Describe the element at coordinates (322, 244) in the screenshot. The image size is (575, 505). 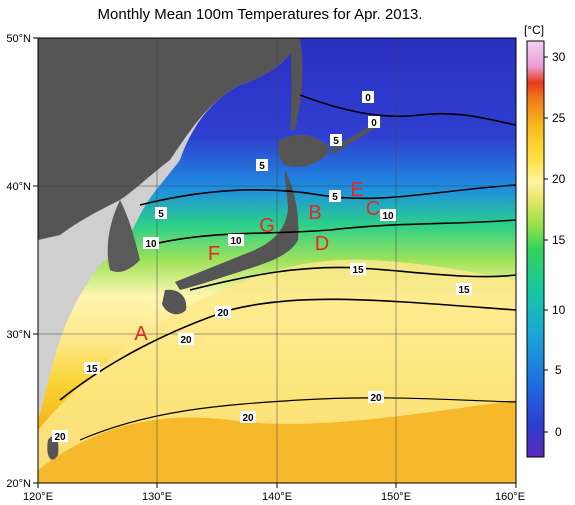
I see `point-label-d: D` at that location.